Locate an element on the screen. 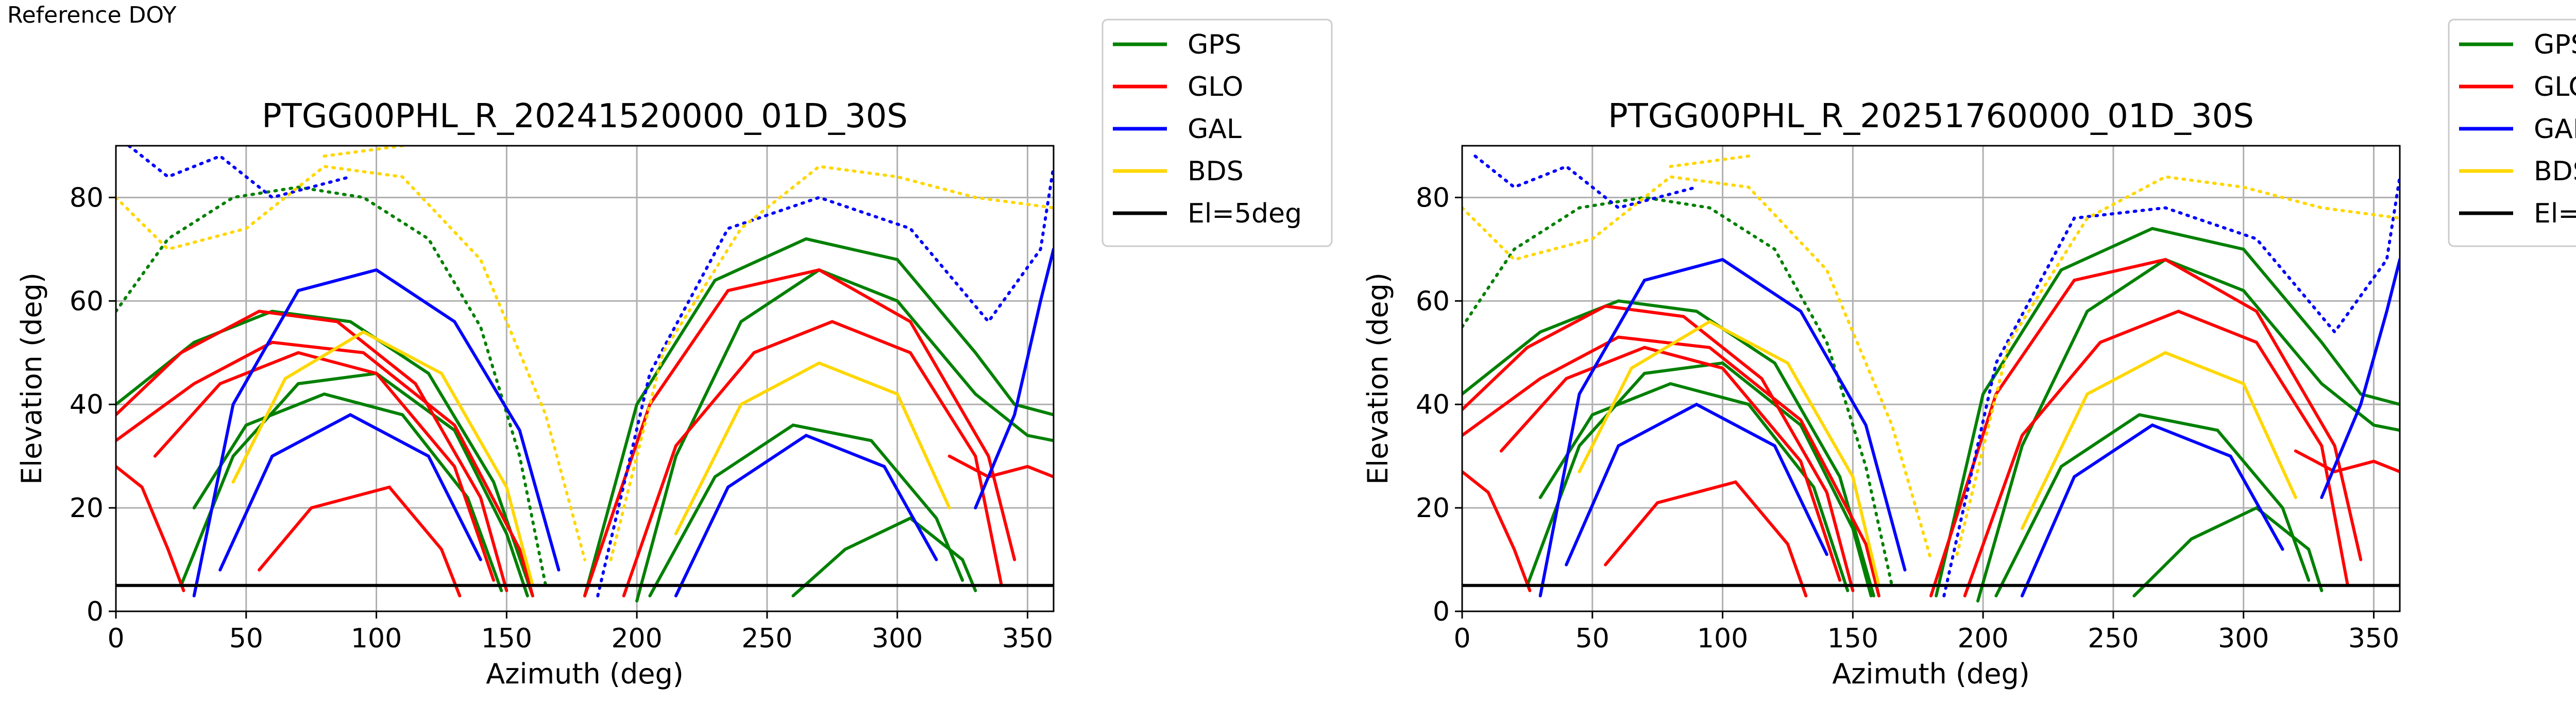 This screenshot has height=720, width=2576. chart-title: PTGG00PHL_R_20241520000_01D_30S is located at coordinates (585, 116).